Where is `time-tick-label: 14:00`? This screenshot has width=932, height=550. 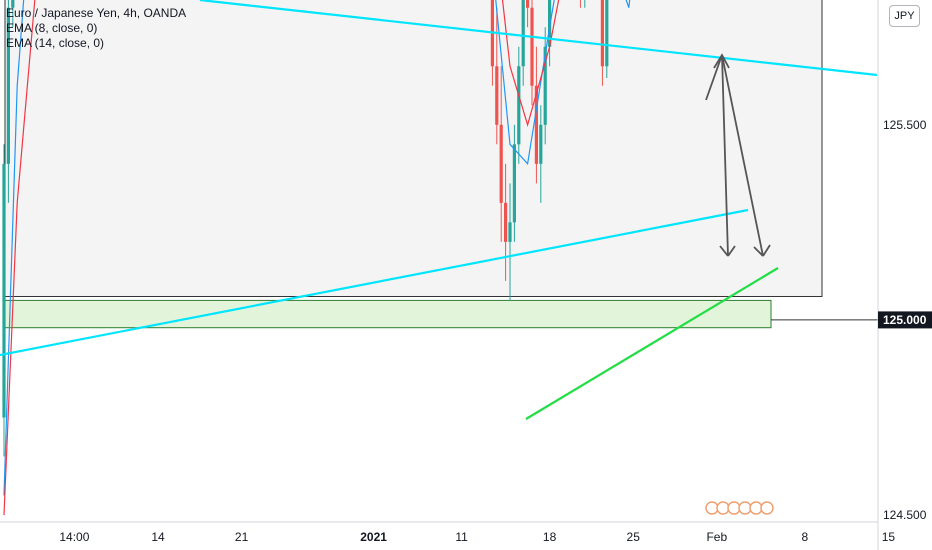 time-tick-label: 14:00 is located at coordinates (74, 537).